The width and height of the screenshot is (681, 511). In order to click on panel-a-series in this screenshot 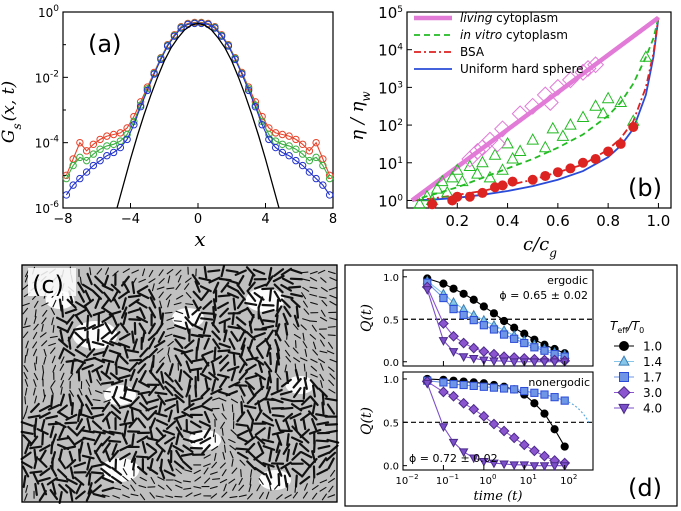, I will do `click(198, 113)`.